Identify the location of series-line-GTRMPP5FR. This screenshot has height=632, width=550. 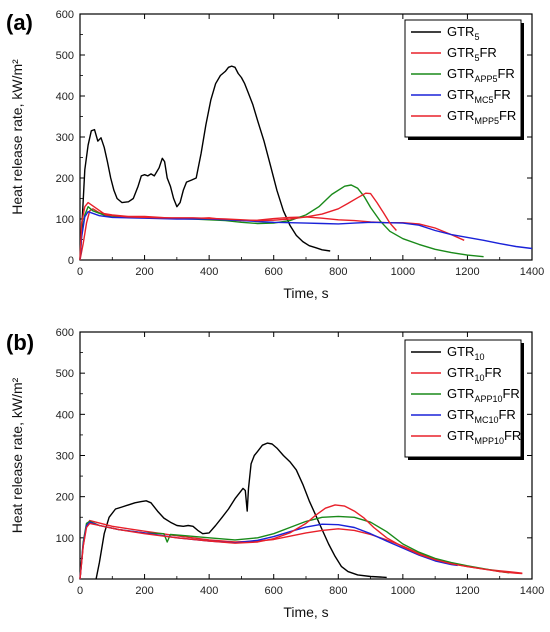
(238, 226).